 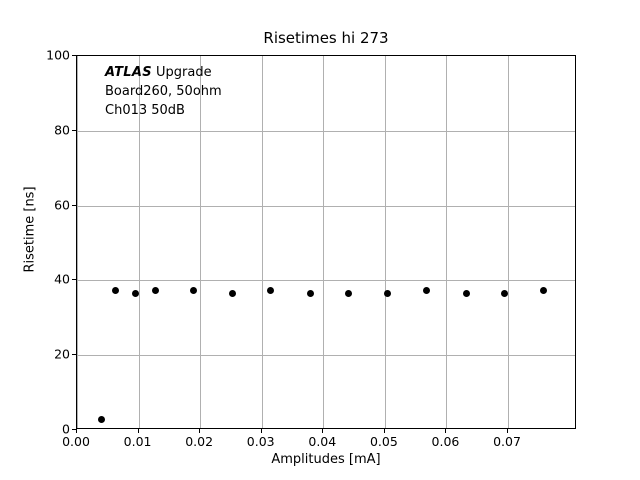 What do you see at coordinates (58, 55) in the screenshot?
I see `y-tick-label: 100` at bounding box center [58, 55].